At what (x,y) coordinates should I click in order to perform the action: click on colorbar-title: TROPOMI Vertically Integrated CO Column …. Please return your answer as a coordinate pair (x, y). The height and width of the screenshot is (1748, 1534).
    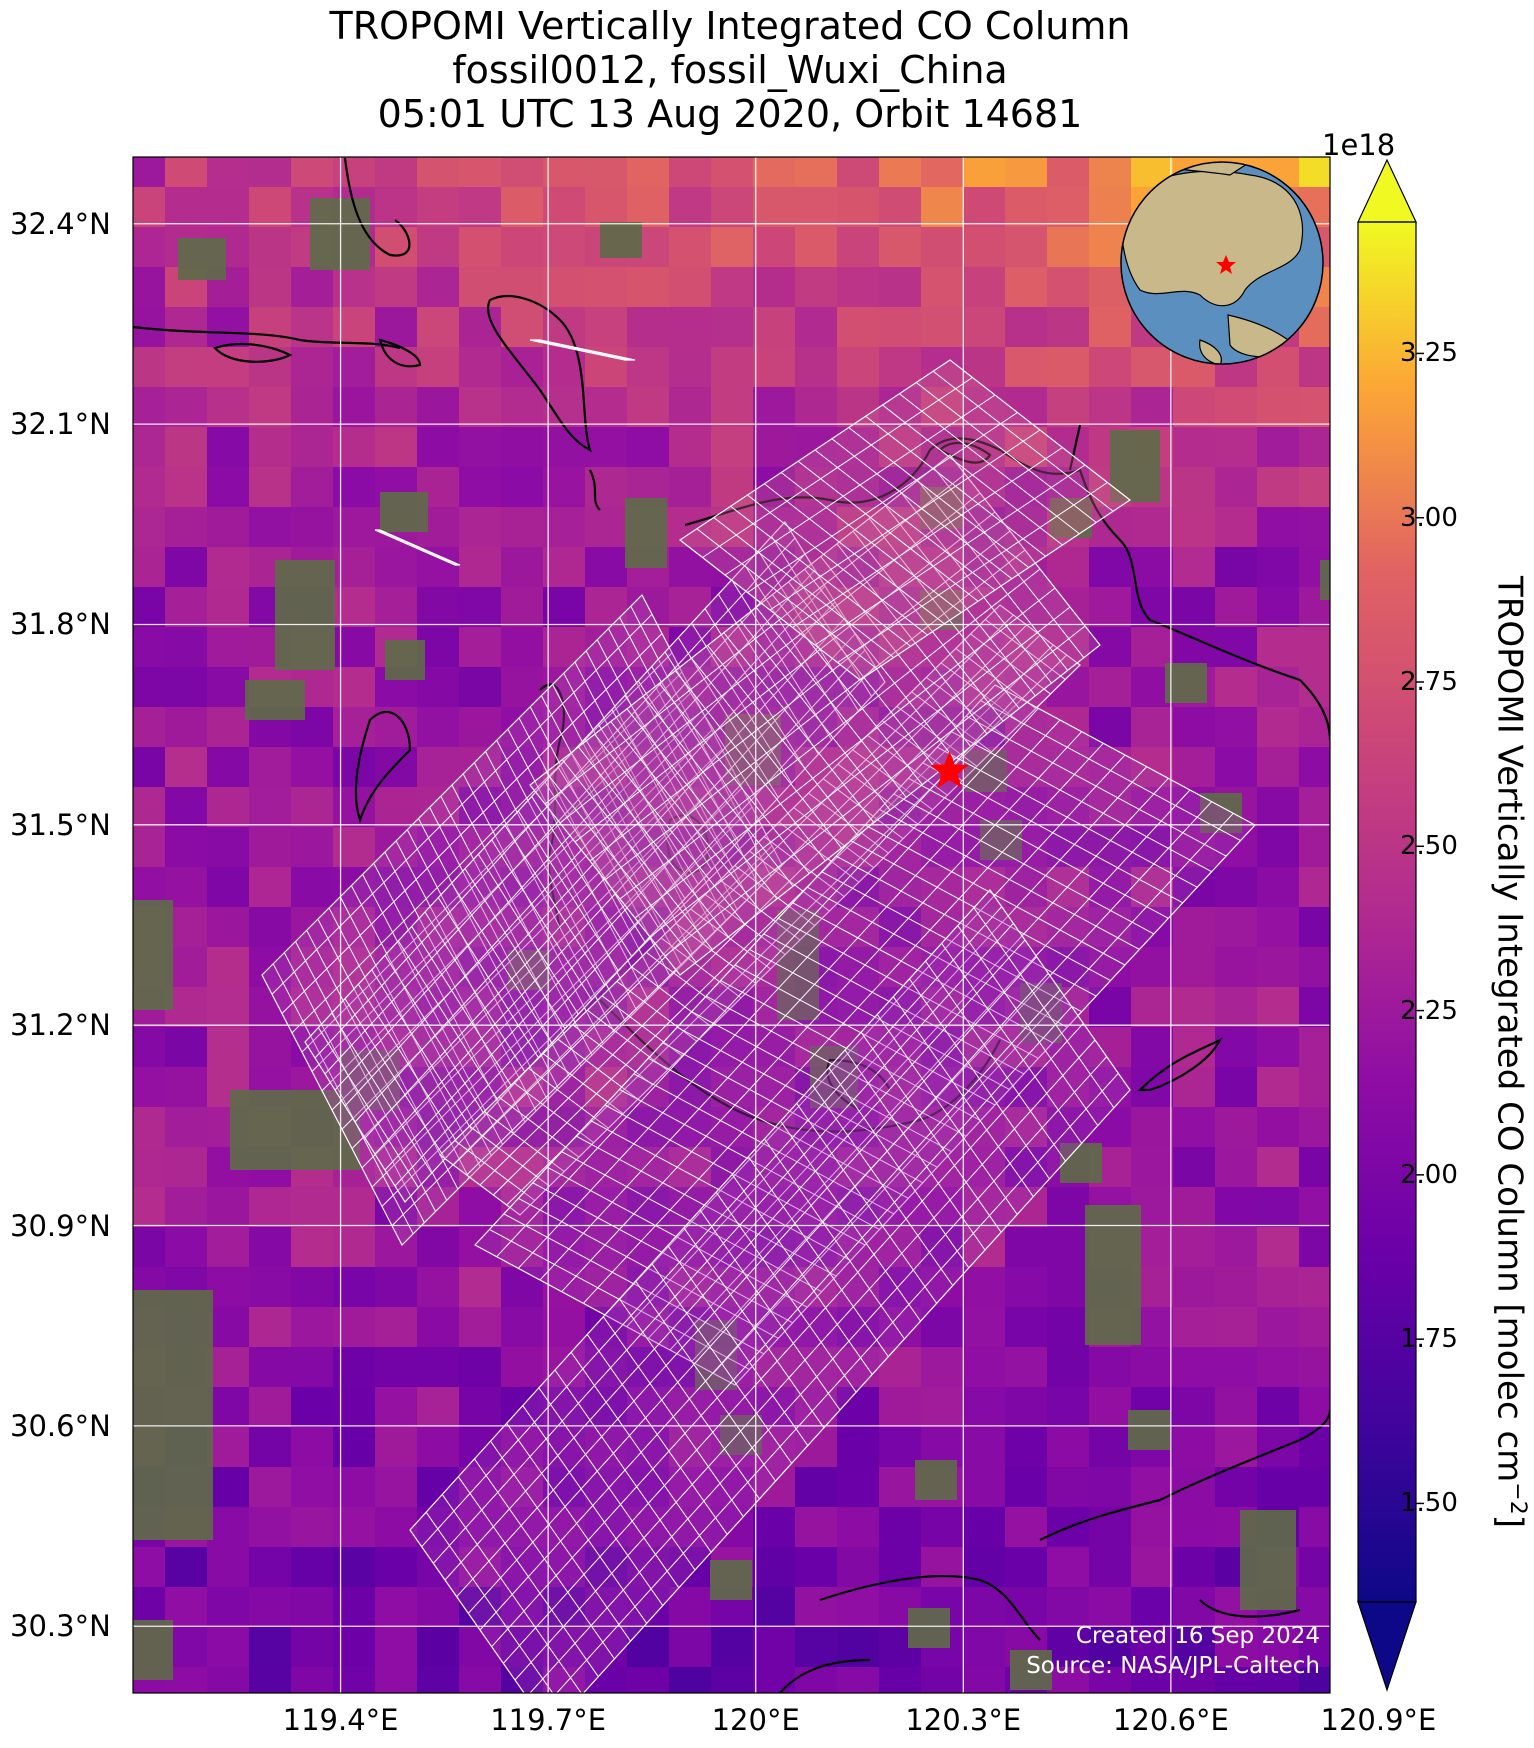
    Looking at the image, I should click on (1510, 1052).